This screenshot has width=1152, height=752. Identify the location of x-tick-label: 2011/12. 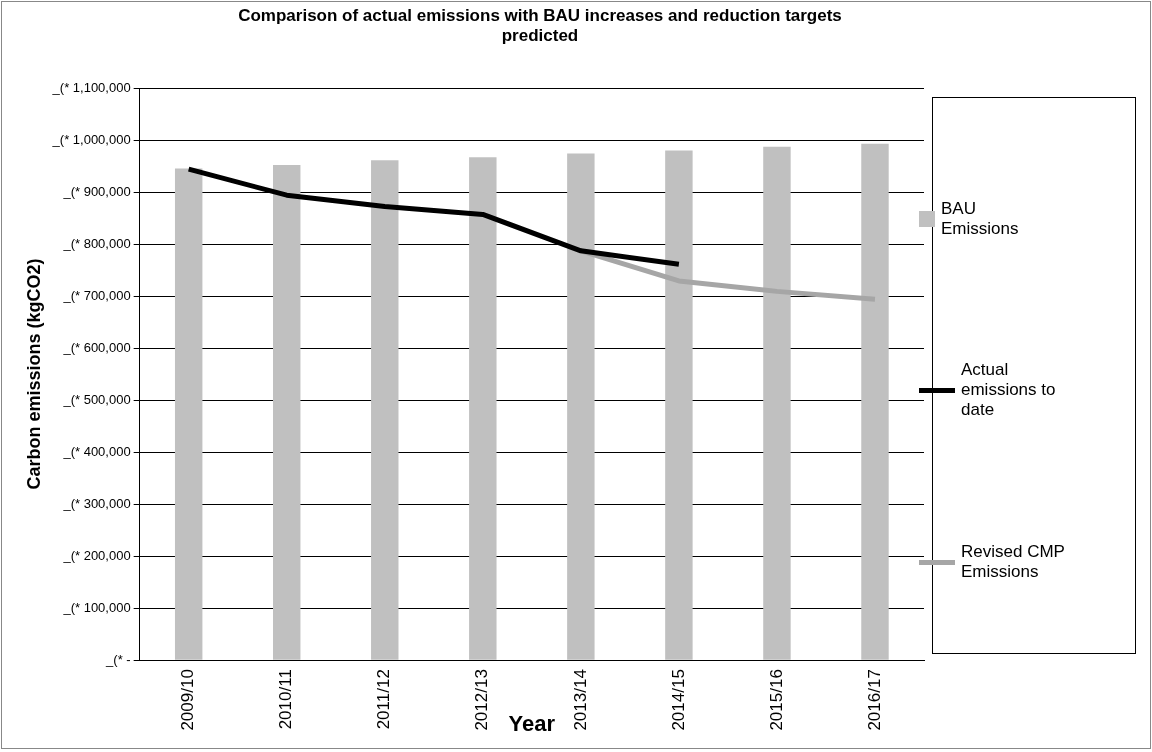
(384, 699).